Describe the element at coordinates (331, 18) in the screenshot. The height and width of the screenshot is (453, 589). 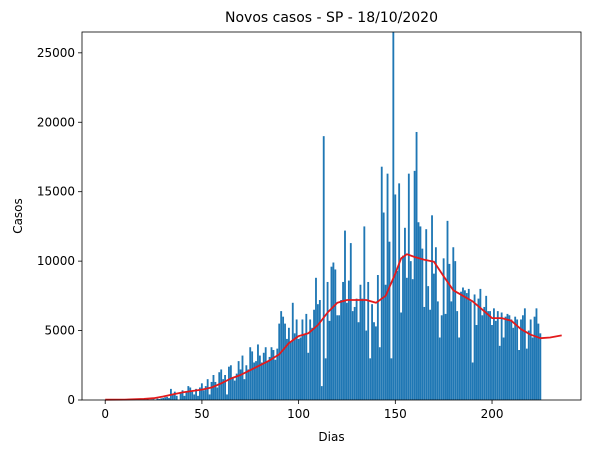
I see `chart-title: Novos casos - SP - 18/10/2020` at that location.